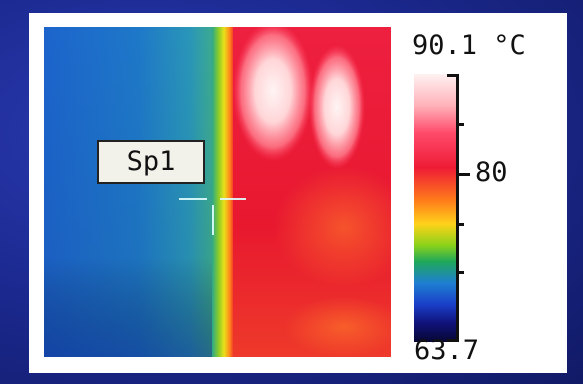 The image size is (583, 384). Describe the element at coordinates (337, 107) in the screenshot. I see `hot-spot-right` at that location.